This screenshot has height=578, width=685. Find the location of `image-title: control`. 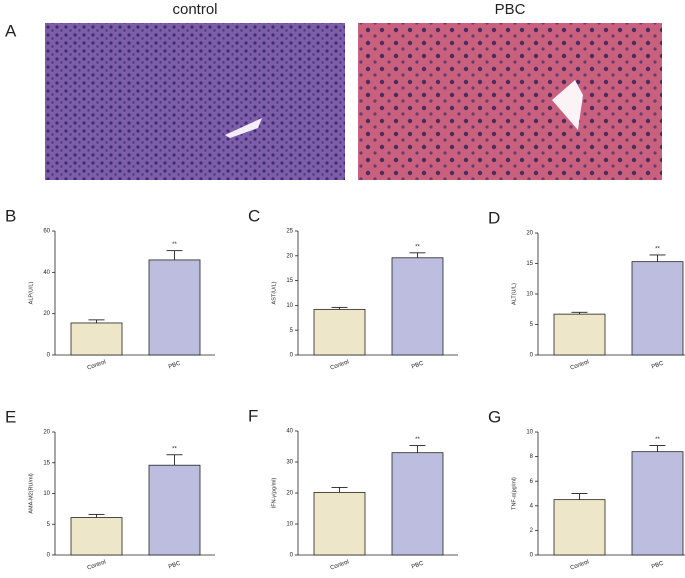

image-title: control is located at coordinates (194, 9).